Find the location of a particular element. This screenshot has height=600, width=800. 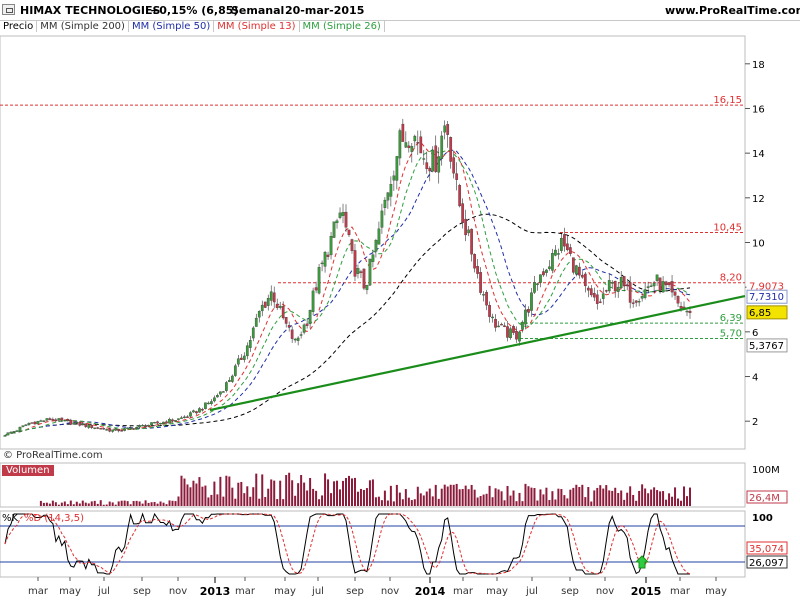

window-icon is located at coordinates (8, 9).